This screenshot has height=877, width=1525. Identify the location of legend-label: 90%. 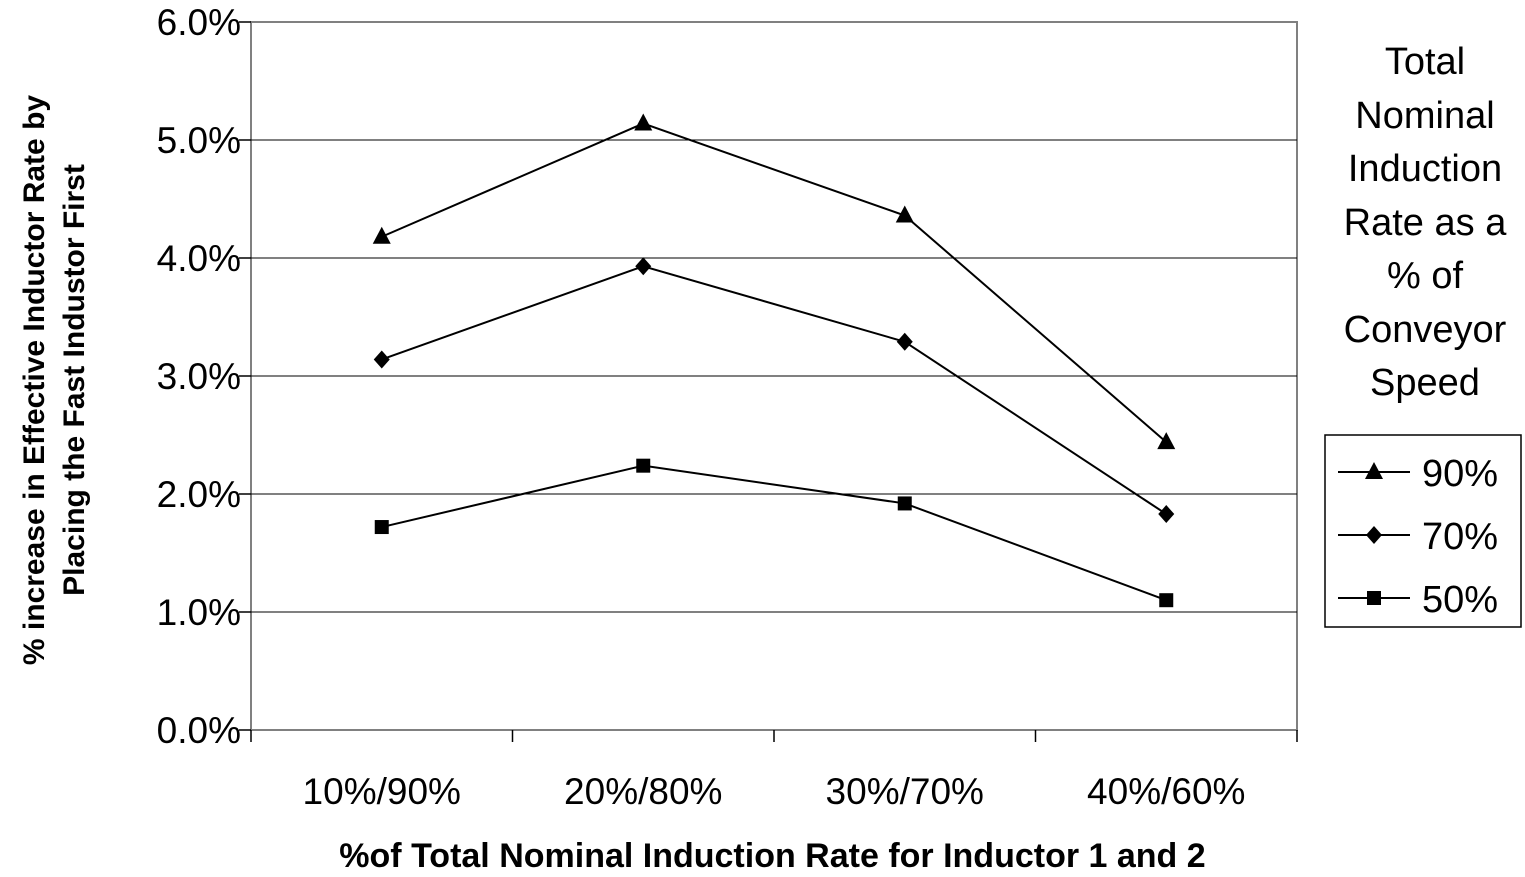
(1460, 474).